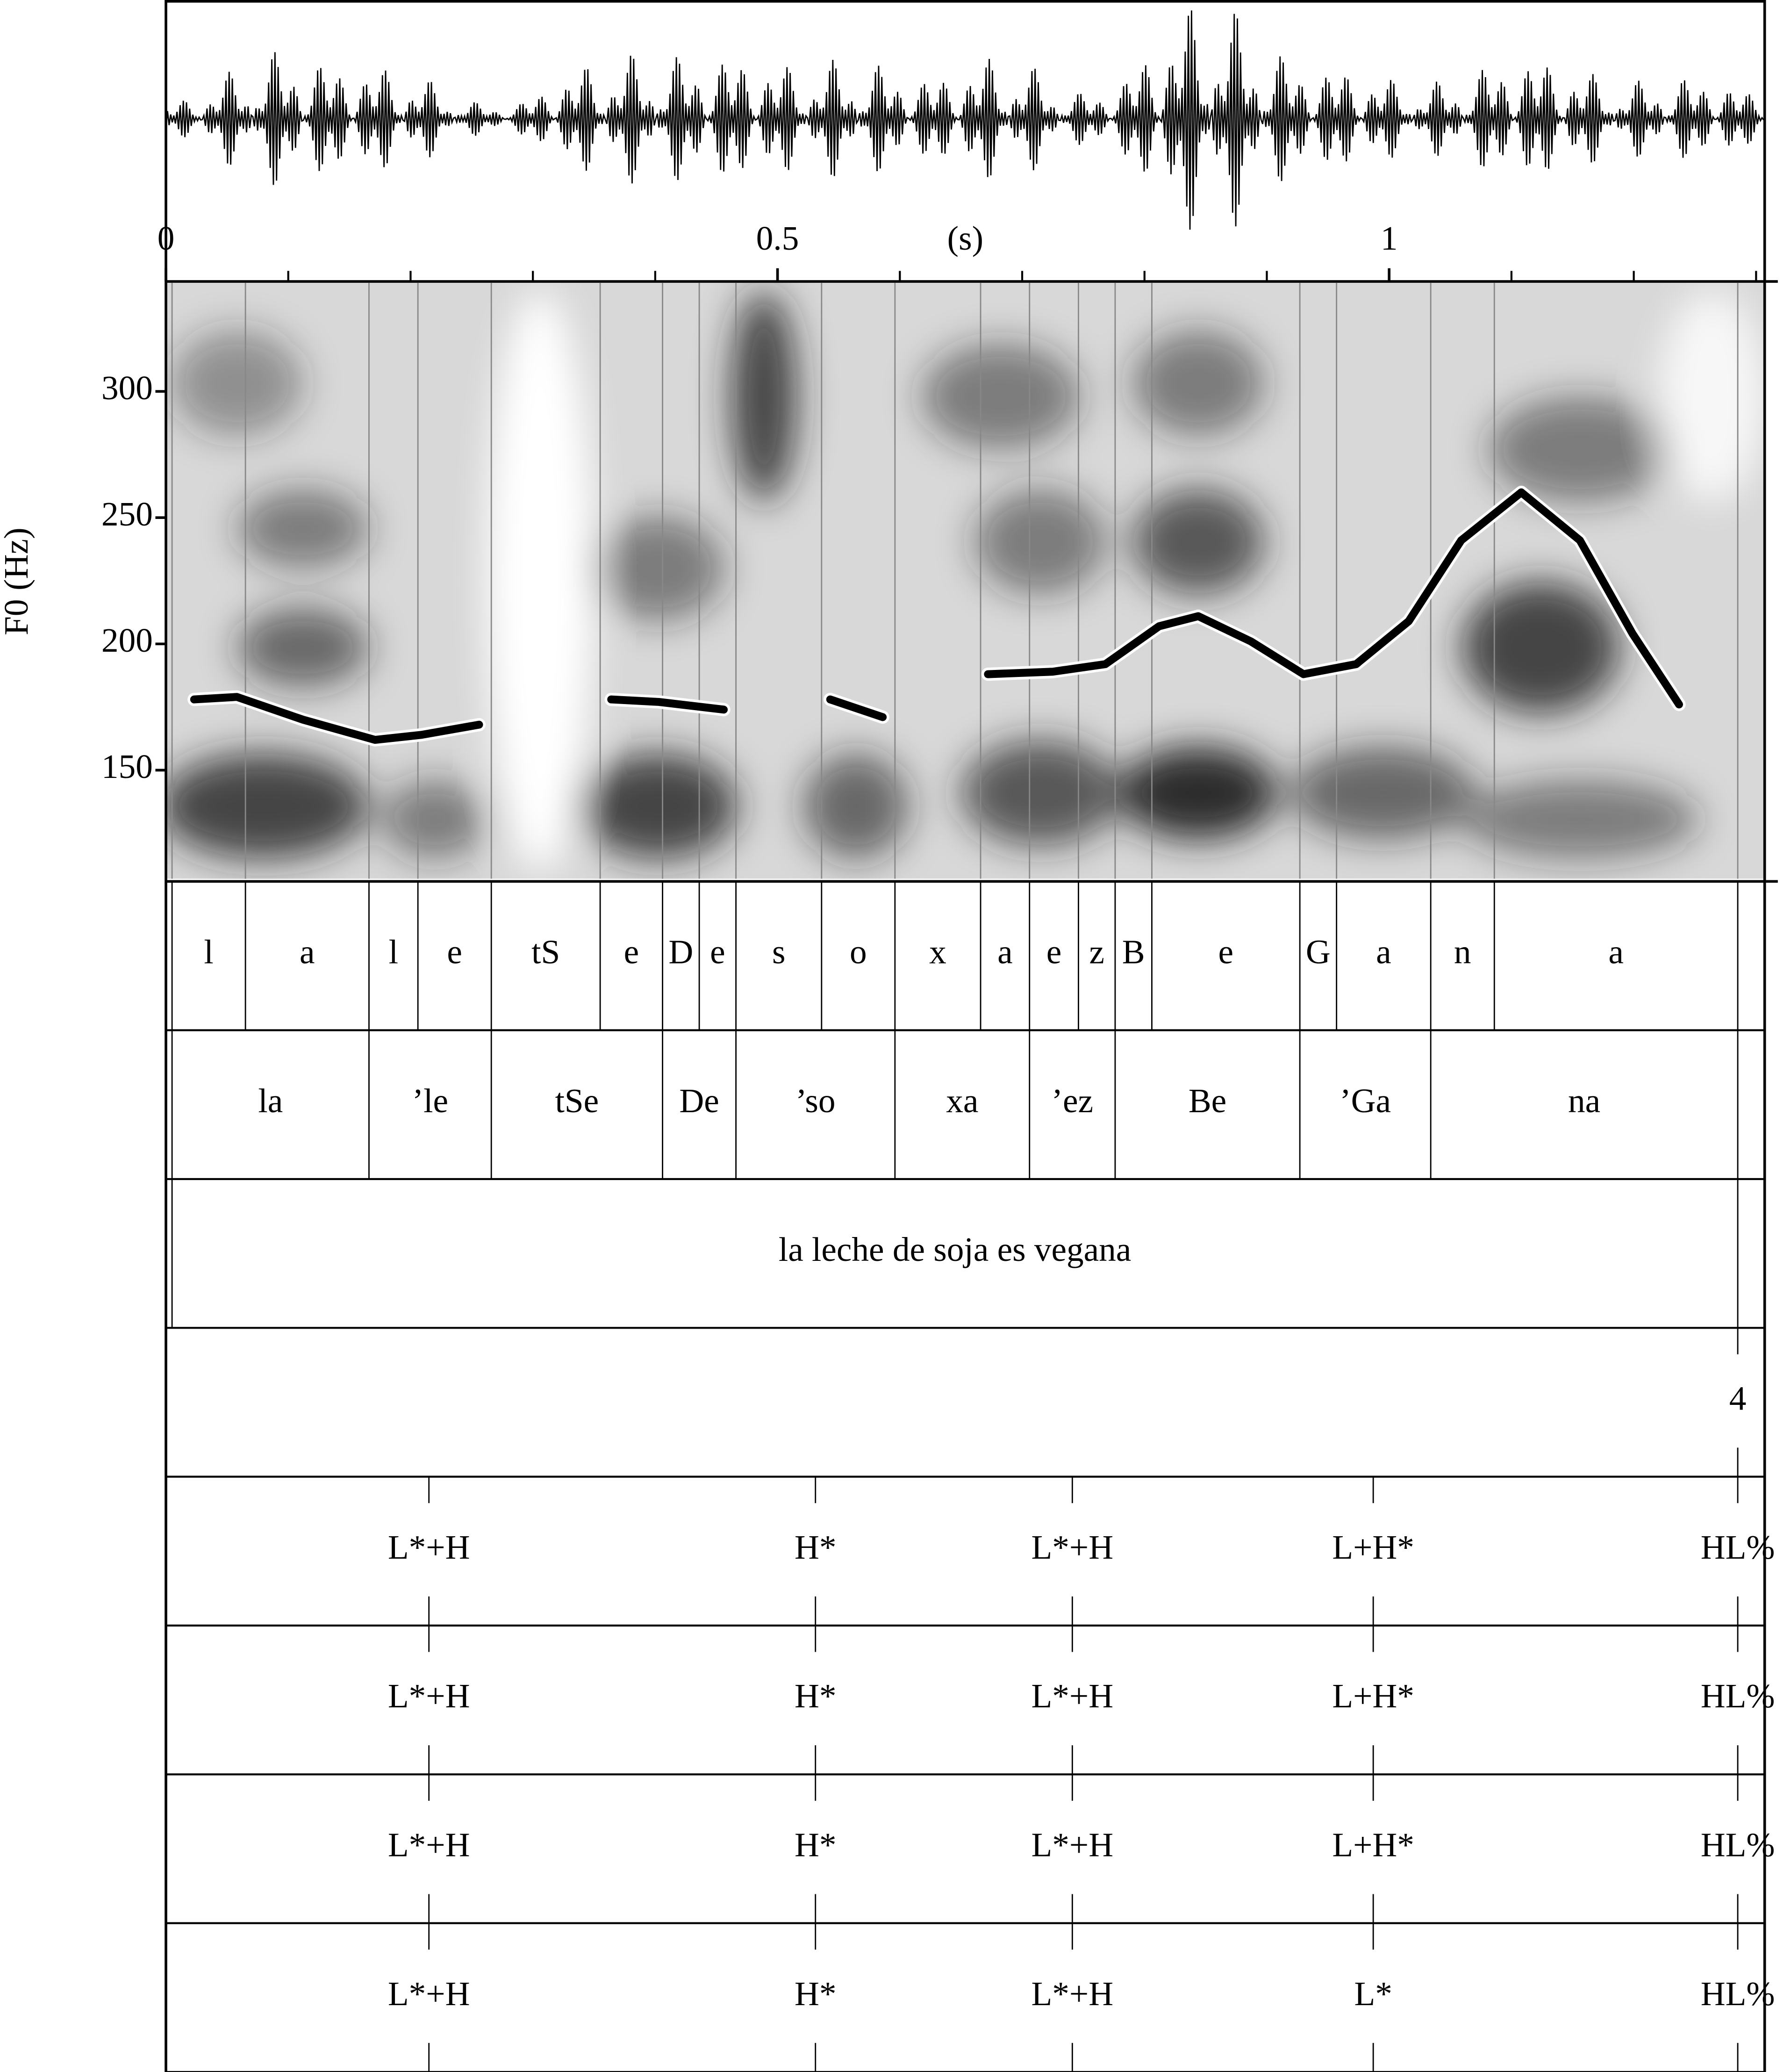 This screenshot has width=1791, height=2072. What do you see at coordinates (778, 238) in the screenshot?
I see `x-tick-label: 0.5` at bounding box center [778, 238].